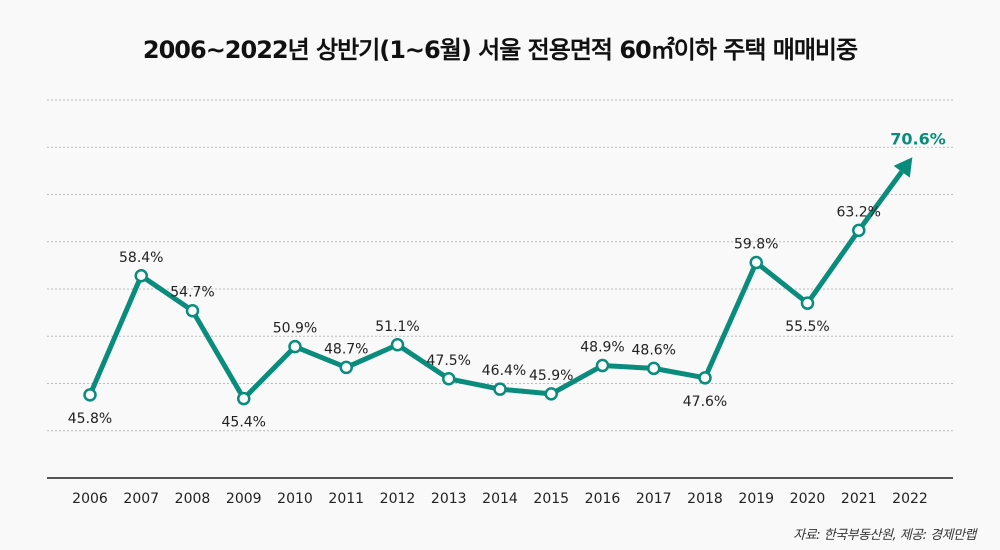  I want to click on data-label: 63.2%, so click(859, 212).